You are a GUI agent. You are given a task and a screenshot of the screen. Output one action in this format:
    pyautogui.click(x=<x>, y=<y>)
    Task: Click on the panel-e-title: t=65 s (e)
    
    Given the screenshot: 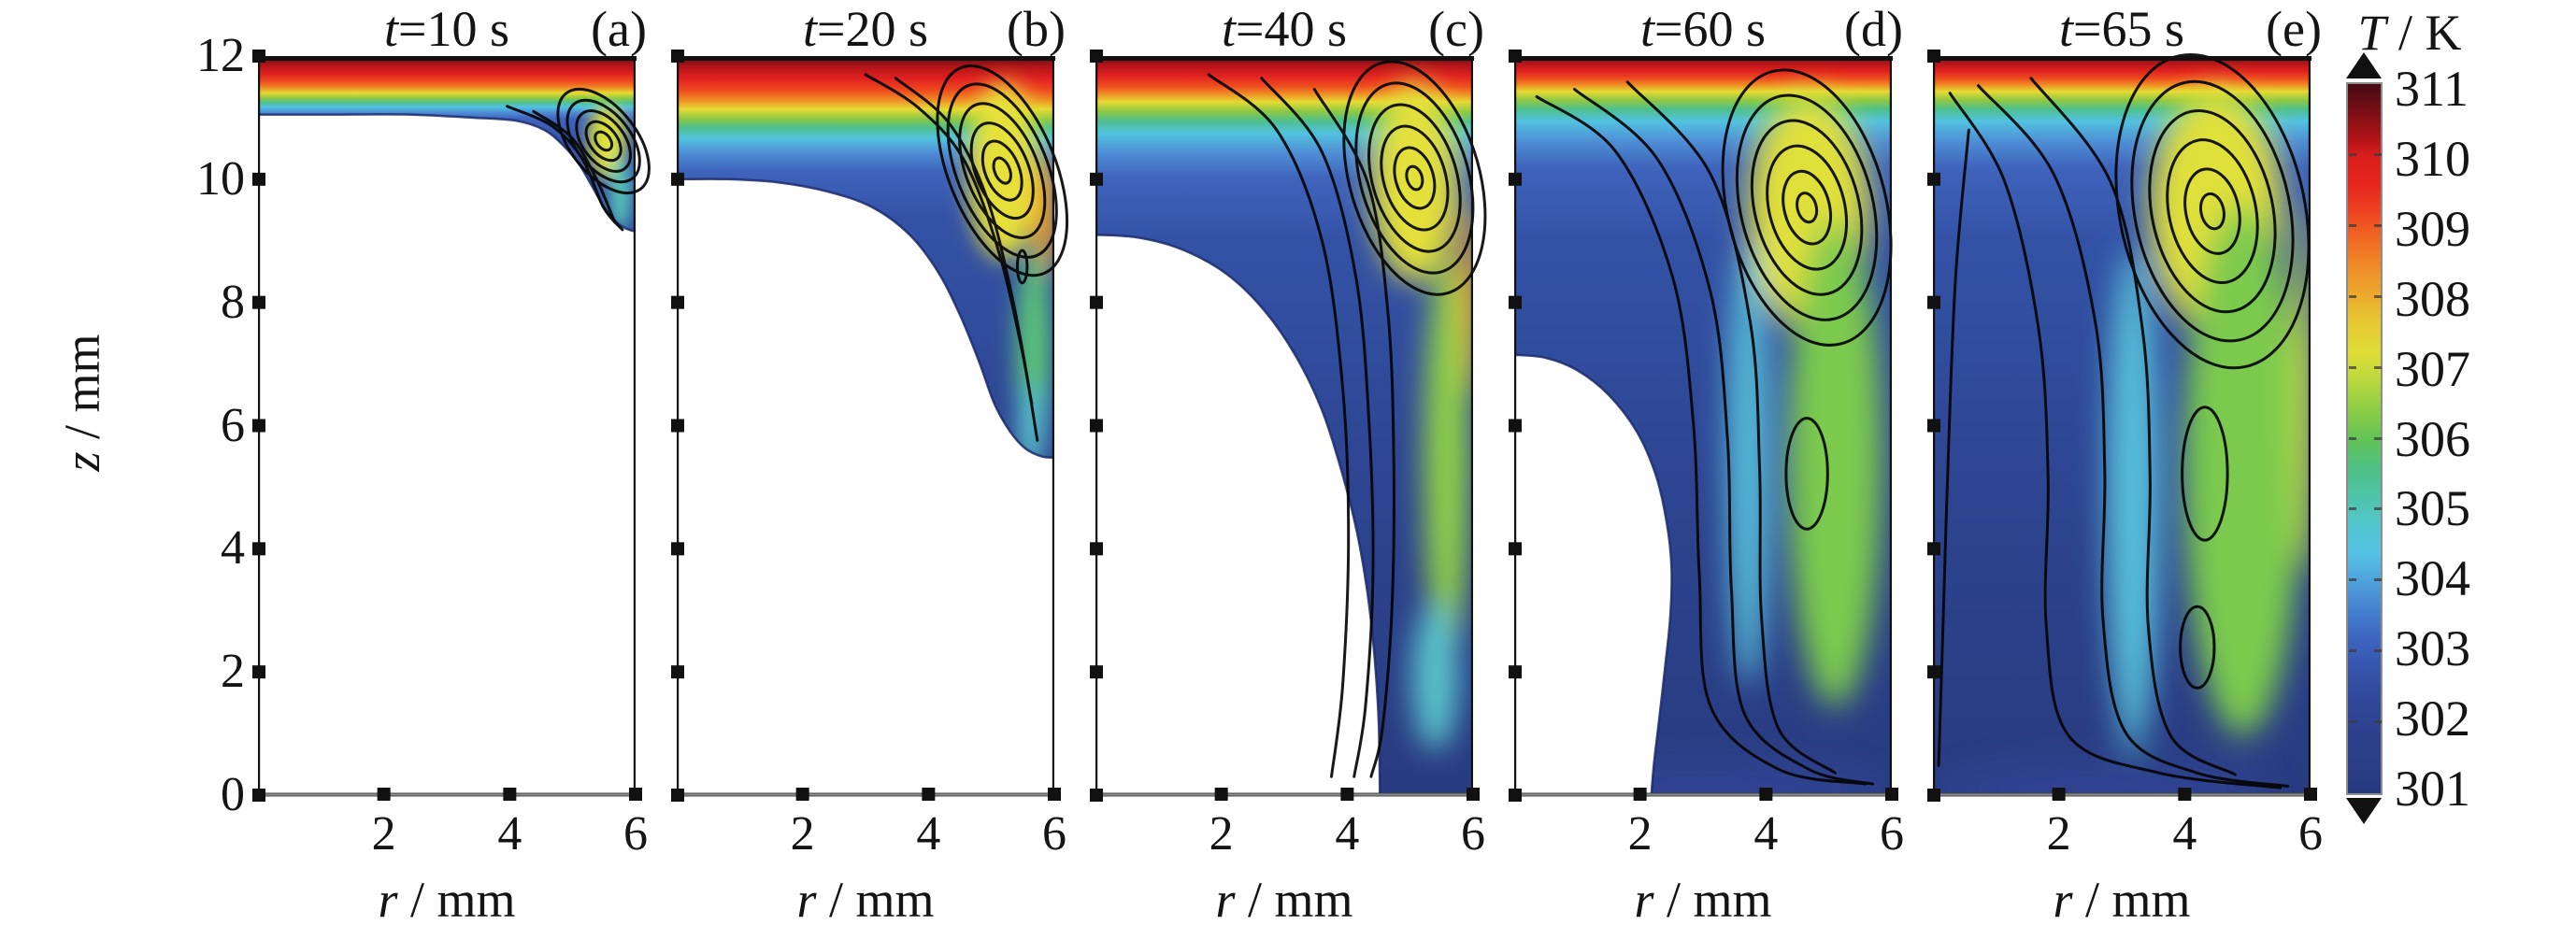 What is the action you would take?
    pyautogui.click(x=2127, y=29)
    